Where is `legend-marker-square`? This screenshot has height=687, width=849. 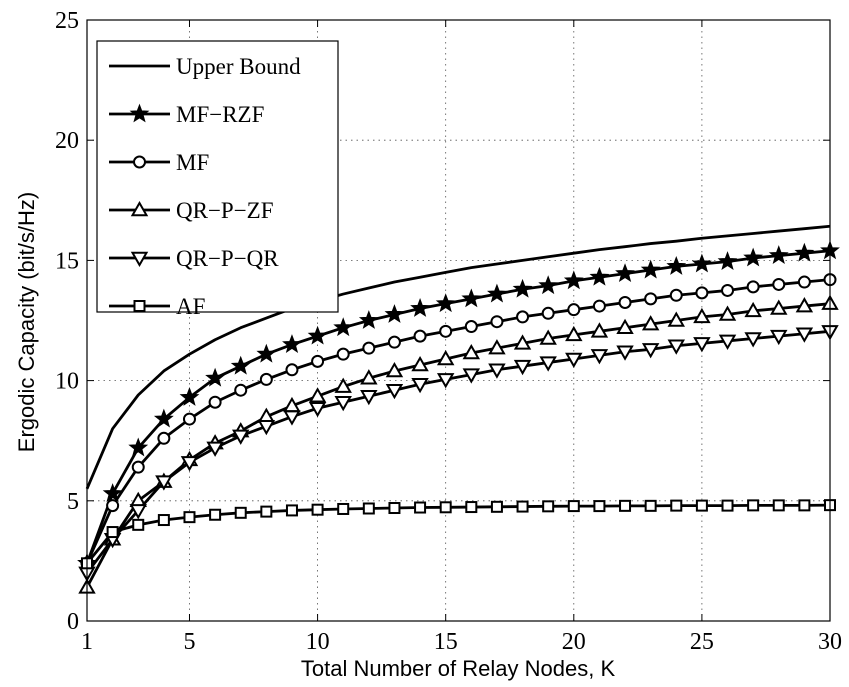
legend-marker-square is located at coordinates (140, 306).